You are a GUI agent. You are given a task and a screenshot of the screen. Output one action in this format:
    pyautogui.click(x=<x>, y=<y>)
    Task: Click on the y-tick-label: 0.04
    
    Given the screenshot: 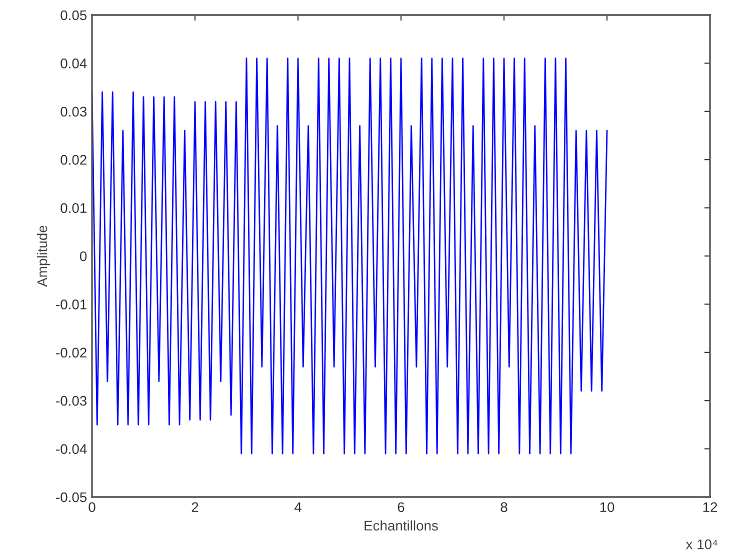 What is the action you would take?
    pyautogui.click(x=73, y=63)
    